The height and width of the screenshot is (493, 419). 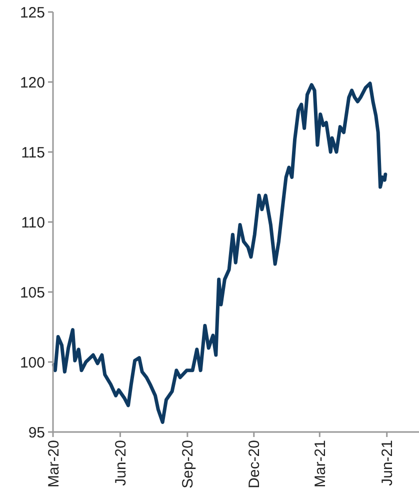 What do you see at coordinates (33, 153) in the screenshot?
I see `y-tick-label: 115` at bounding box center [33, 153].